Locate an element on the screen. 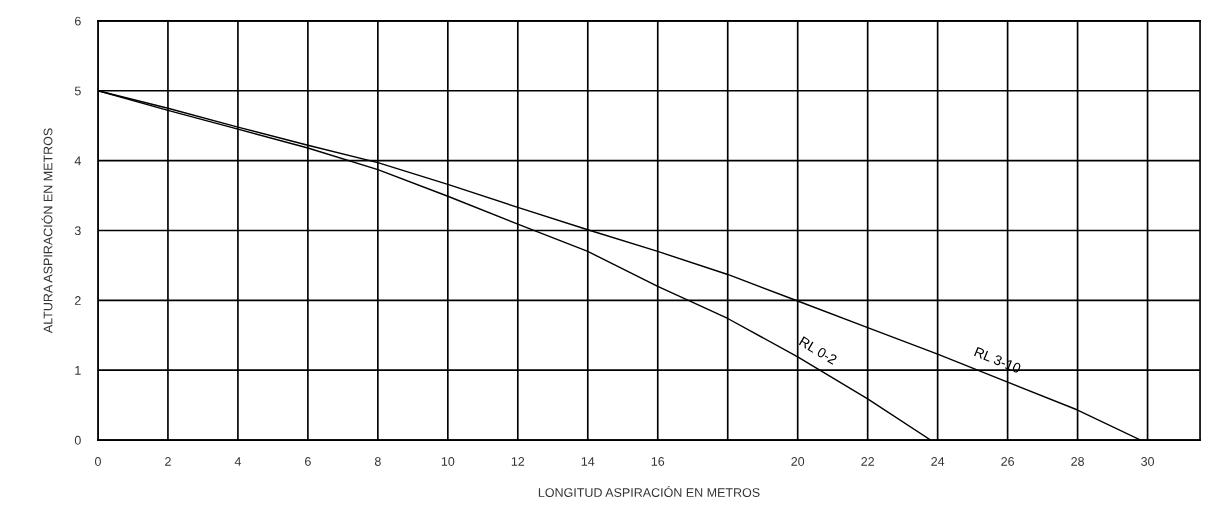  y-tick-label: 0 is located at coordinates (77, 440).